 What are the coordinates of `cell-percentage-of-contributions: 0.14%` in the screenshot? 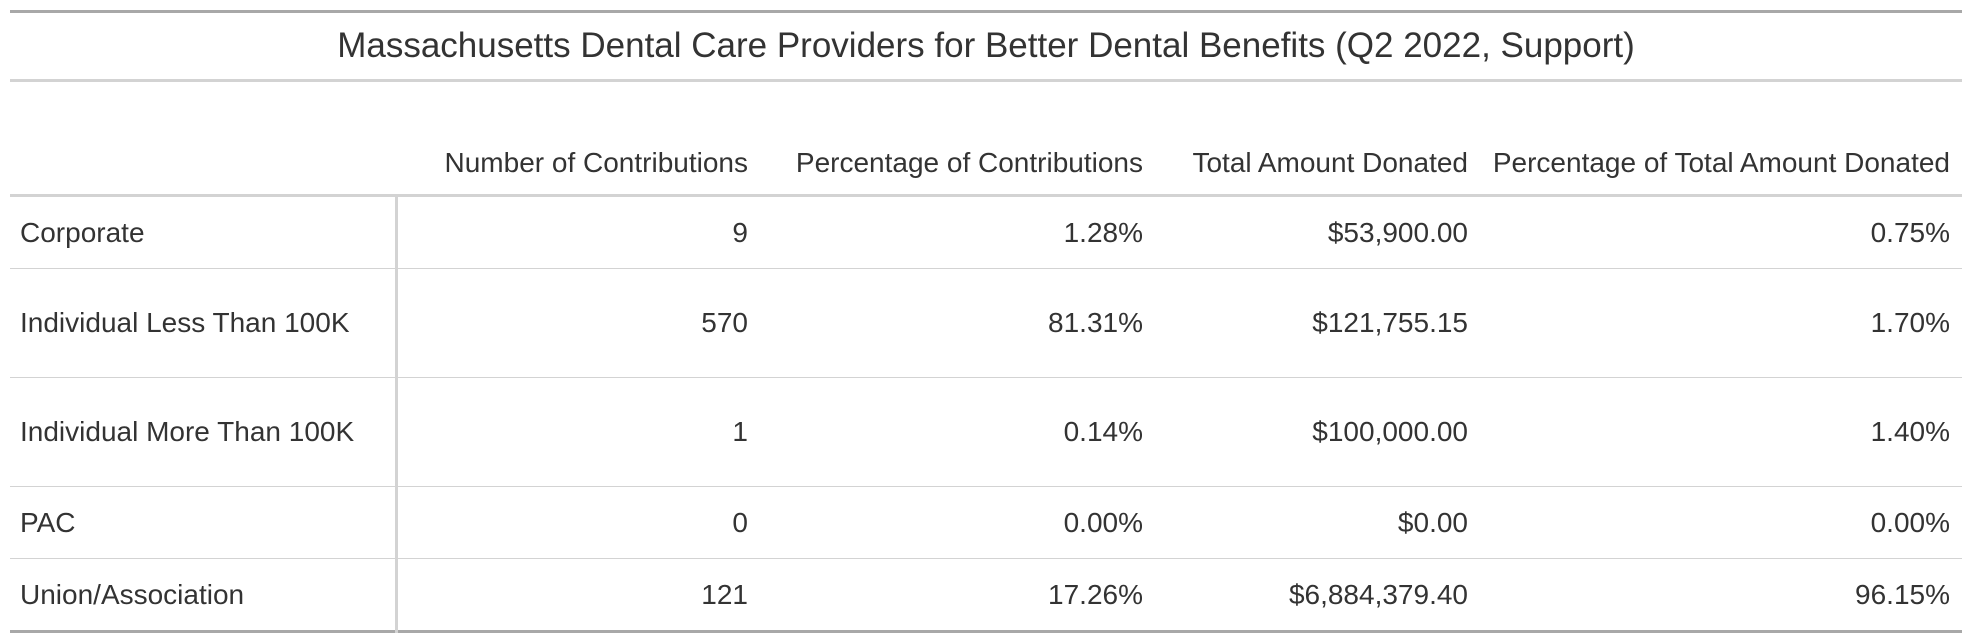 It's located at (957, 432).